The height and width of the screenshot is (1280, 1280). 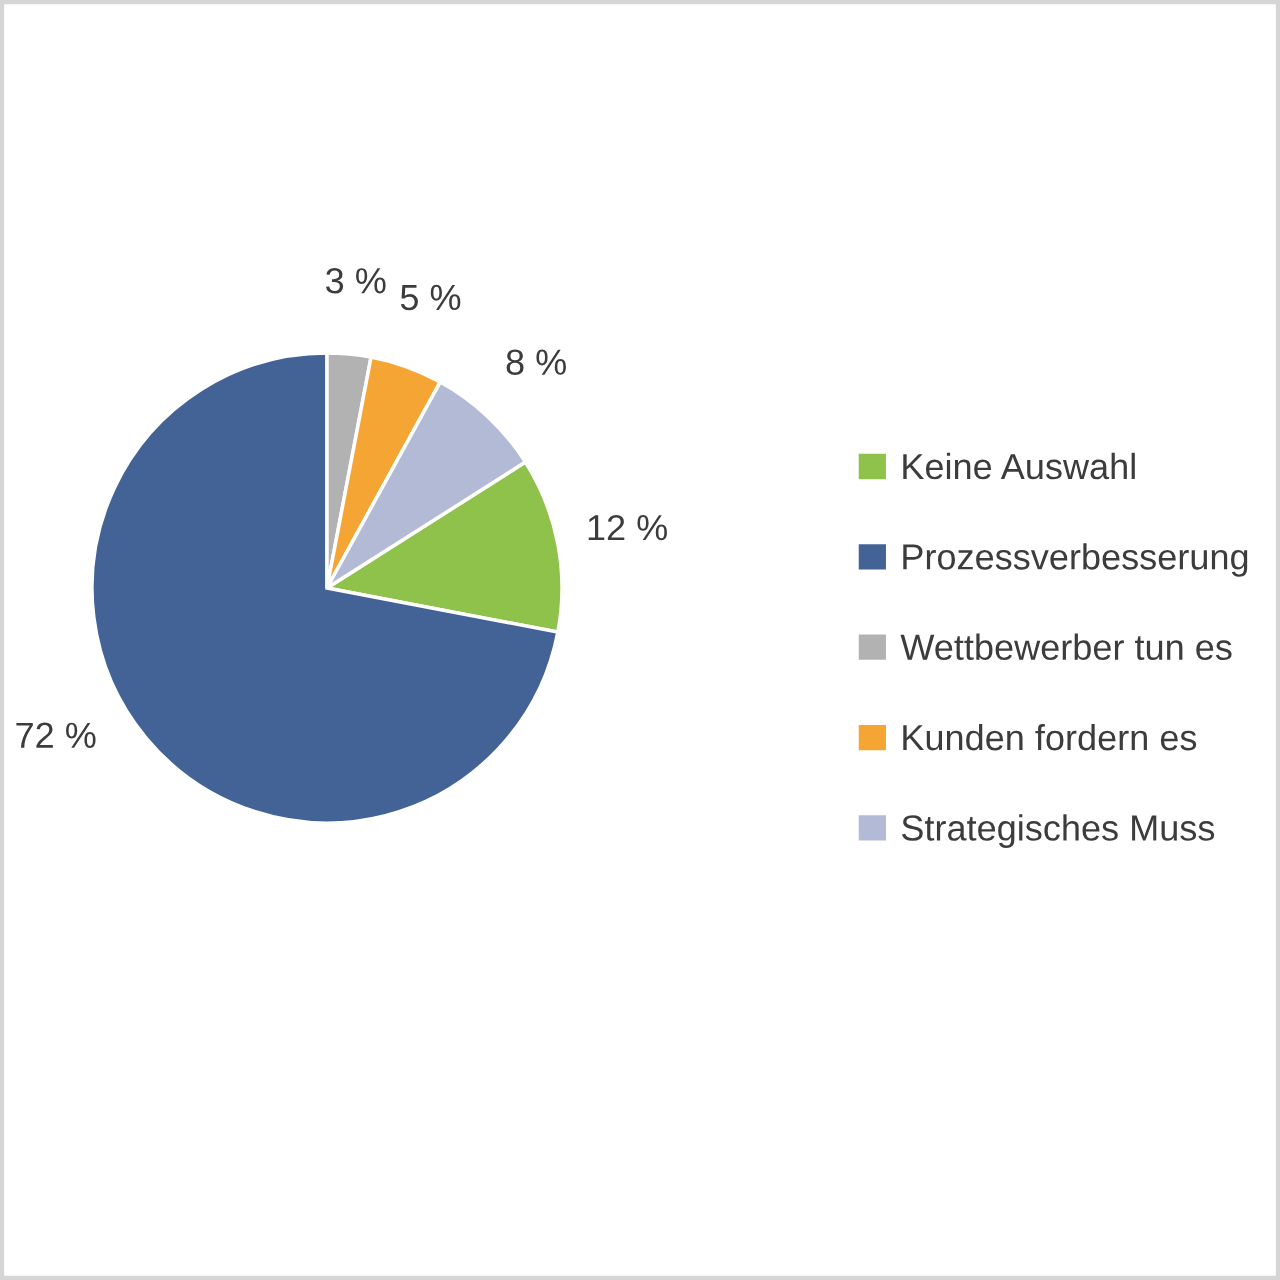 What do you see at coordinates (627, 527) in the screenshot?
I see `data-label: 12 %` at bounding box center [627, 527].